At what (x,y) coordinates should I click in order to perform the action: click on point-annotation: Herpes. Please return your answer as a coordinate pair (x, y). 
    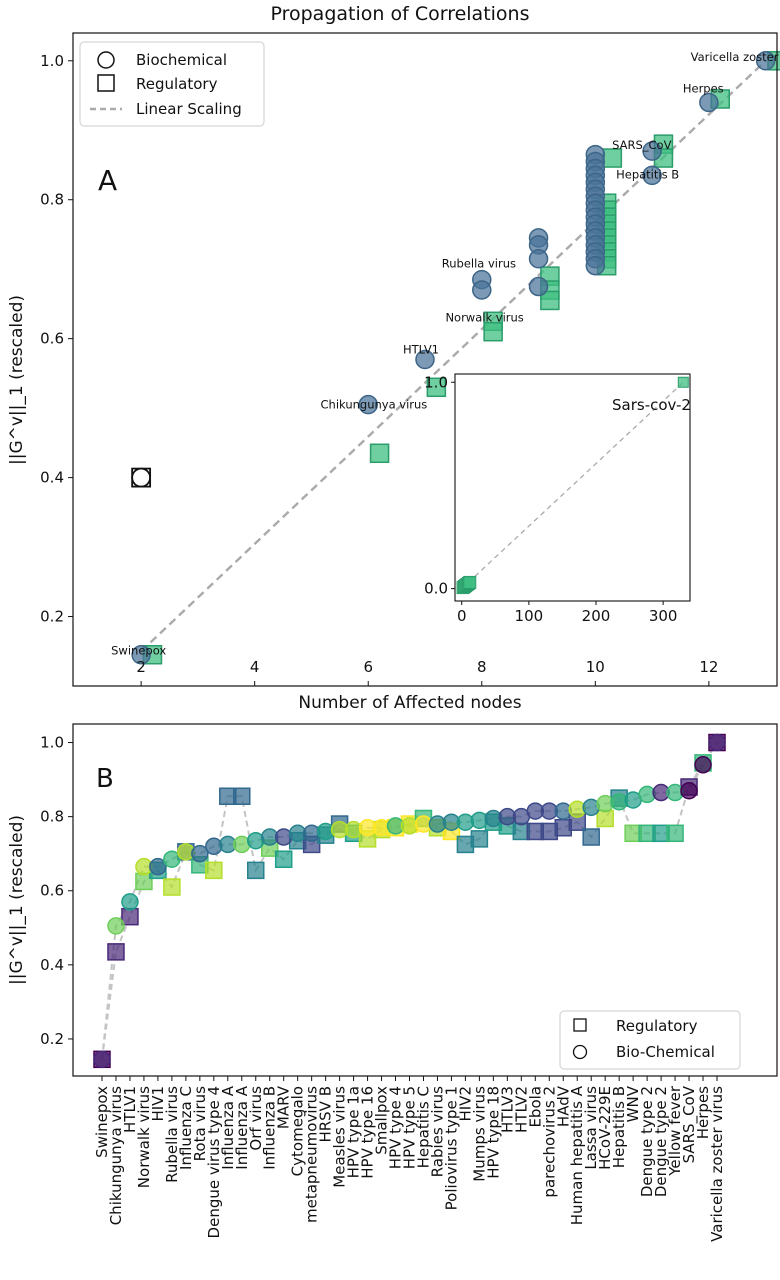
    Looking at the image, I should click on (703, 88).